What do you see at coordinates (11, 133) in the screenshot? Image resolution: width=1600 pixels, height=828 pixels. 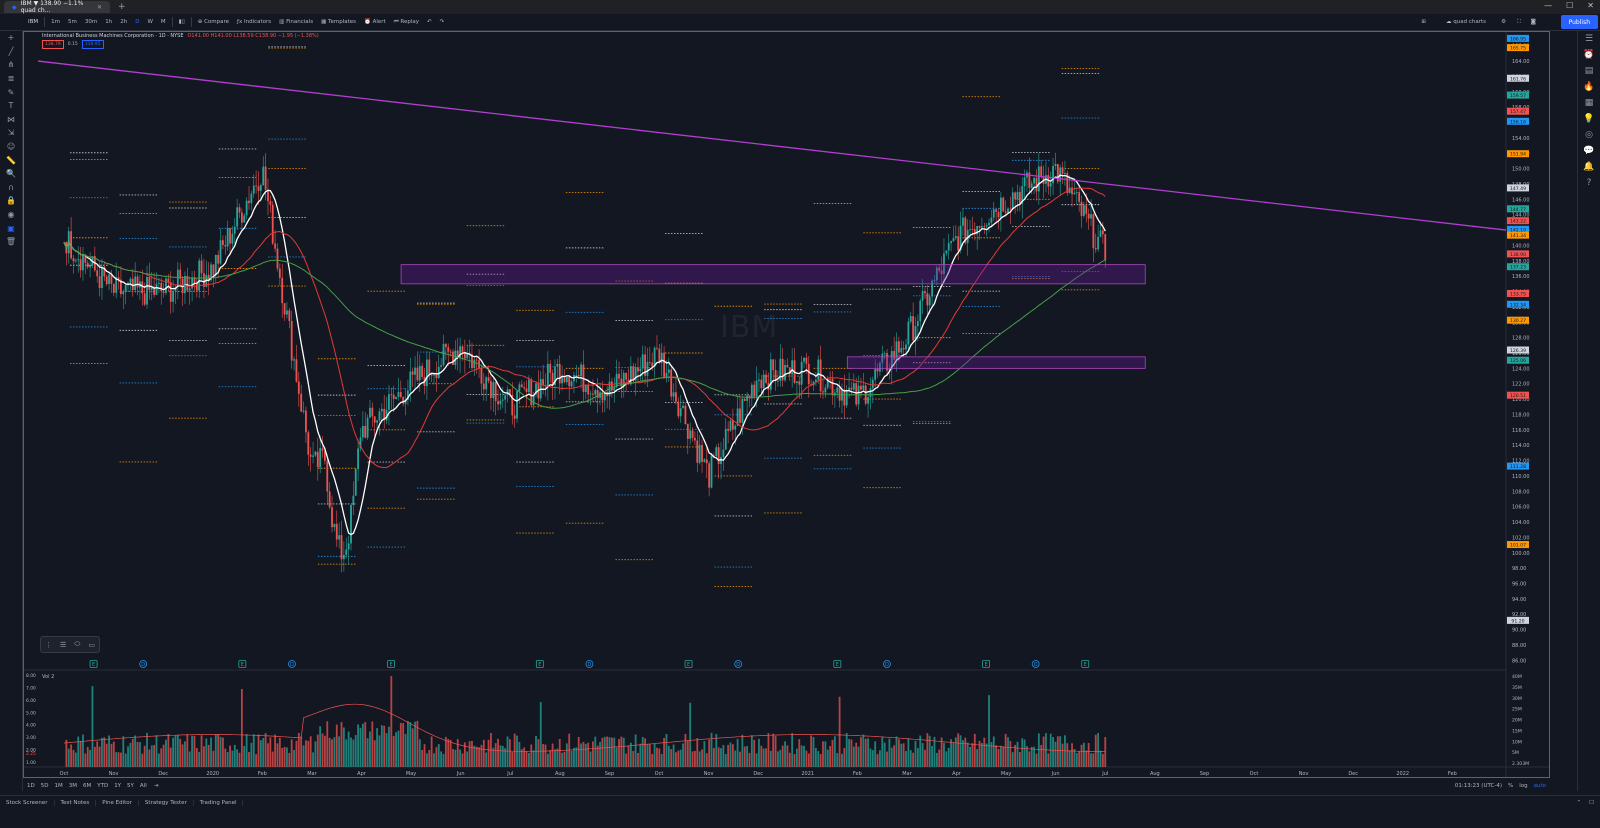 I see `forecast-tool-icon: ⇲` at bounding box center [11, 133].